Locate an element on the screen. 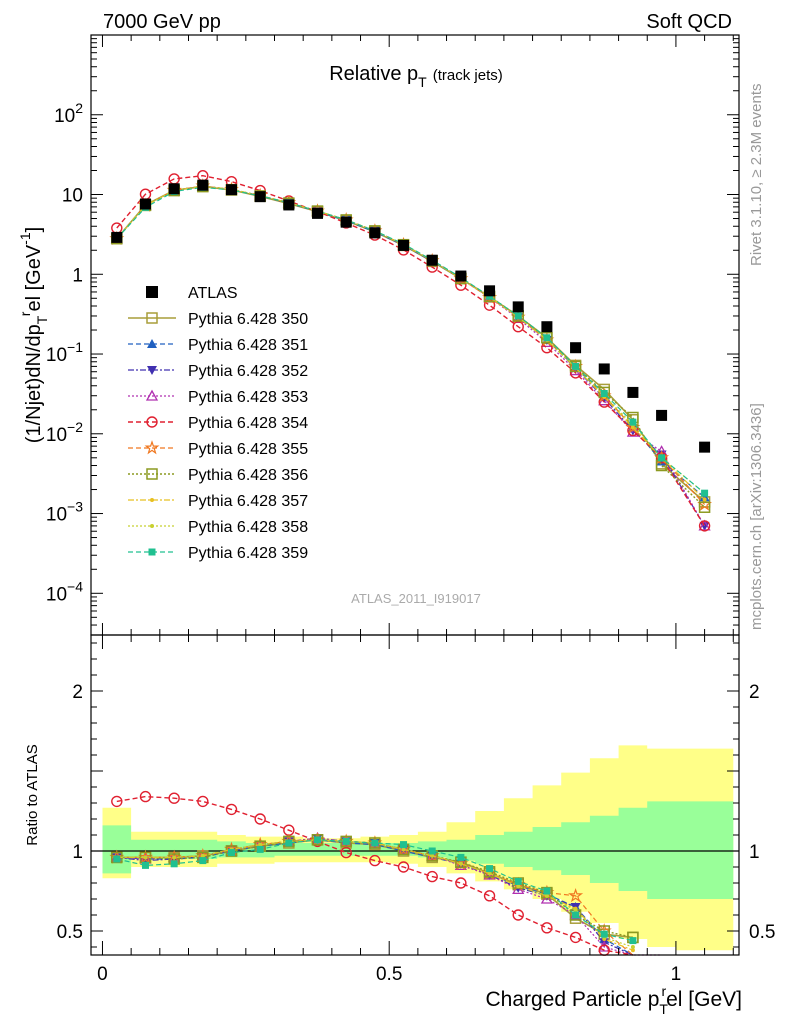 This screenshot has height=1024, width=786. legend-atlas-marker is located at coordinates (152, 292).